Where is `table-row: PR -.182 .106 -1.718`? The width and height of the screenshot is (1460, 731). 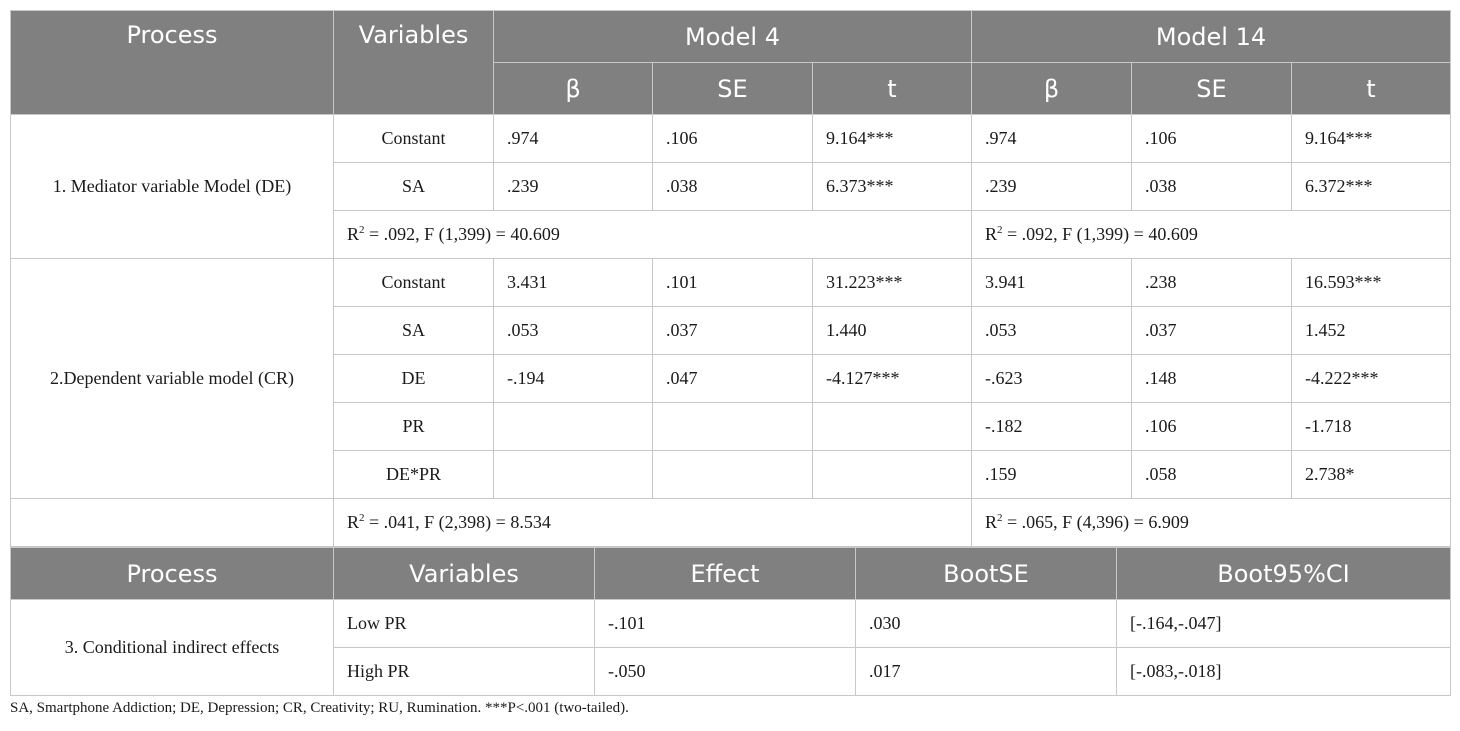 table-row: PR -.182 .106 -1.718 is located at coordinates (731, 426).